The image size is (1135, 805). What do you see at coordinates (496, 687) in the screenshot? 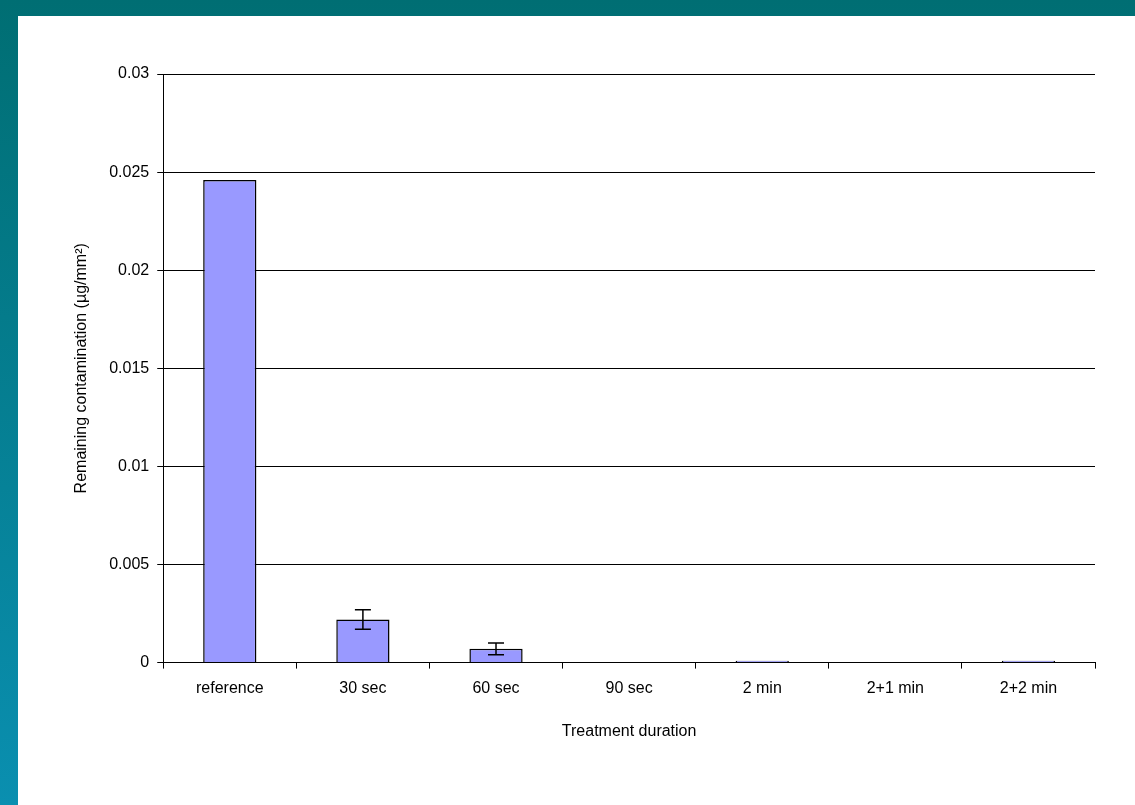
I see `x-tick-label: 60 sec` at bounding box center [496, 687].